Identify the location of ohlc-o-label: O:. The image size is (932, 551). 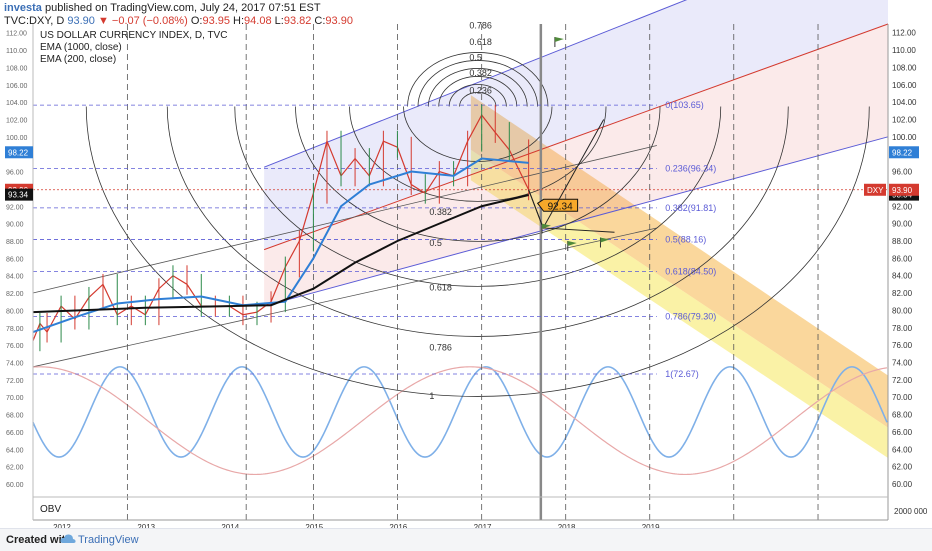
(196, 21).